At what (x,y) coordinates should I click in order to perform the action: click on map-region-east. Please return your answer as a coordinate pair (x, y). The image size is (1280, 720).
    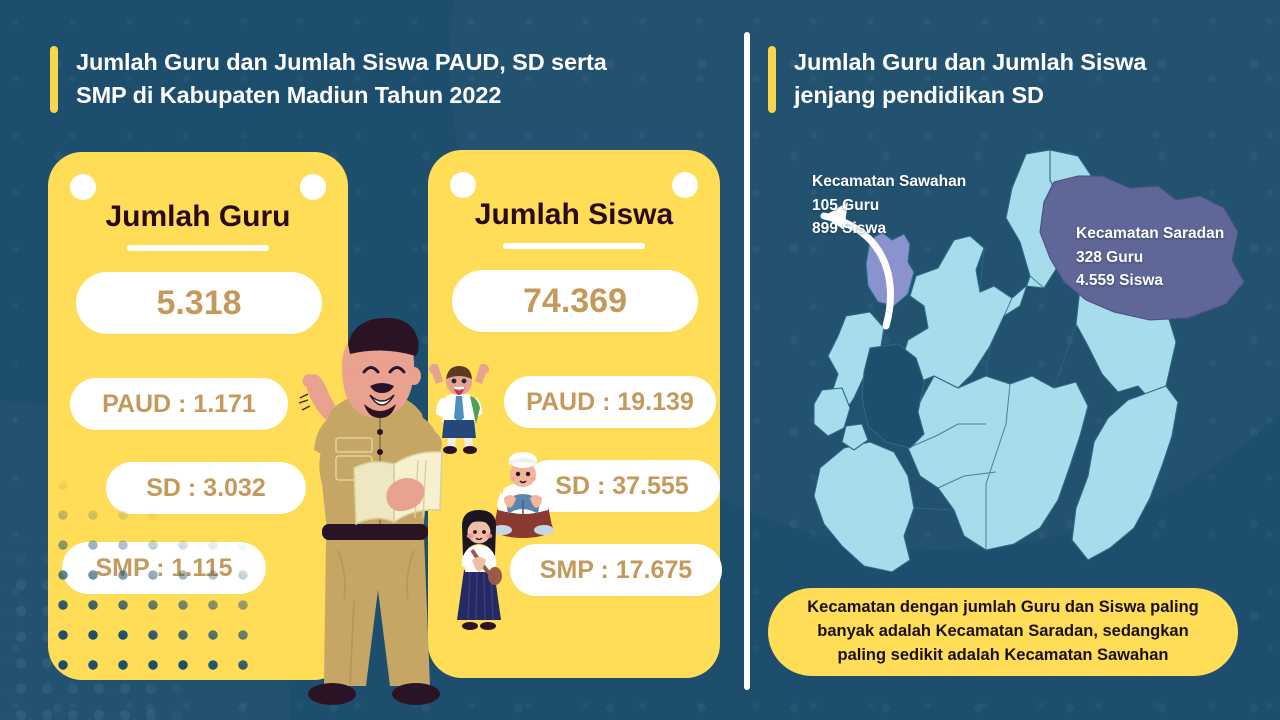
    Looking at the image, I should click on (1125, 473).